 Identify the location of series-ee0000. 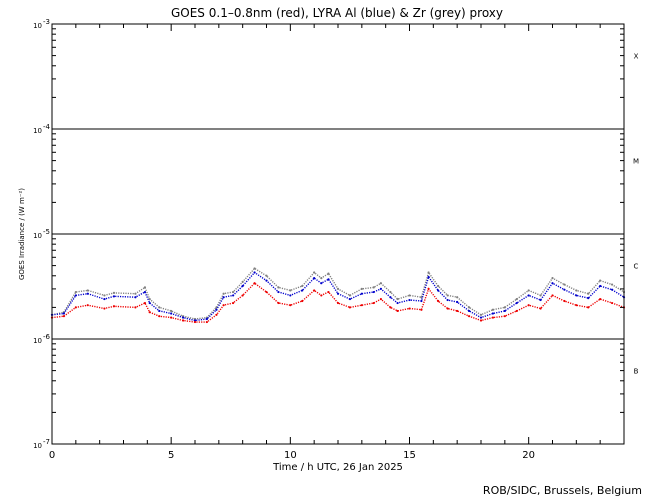
(338, 303).